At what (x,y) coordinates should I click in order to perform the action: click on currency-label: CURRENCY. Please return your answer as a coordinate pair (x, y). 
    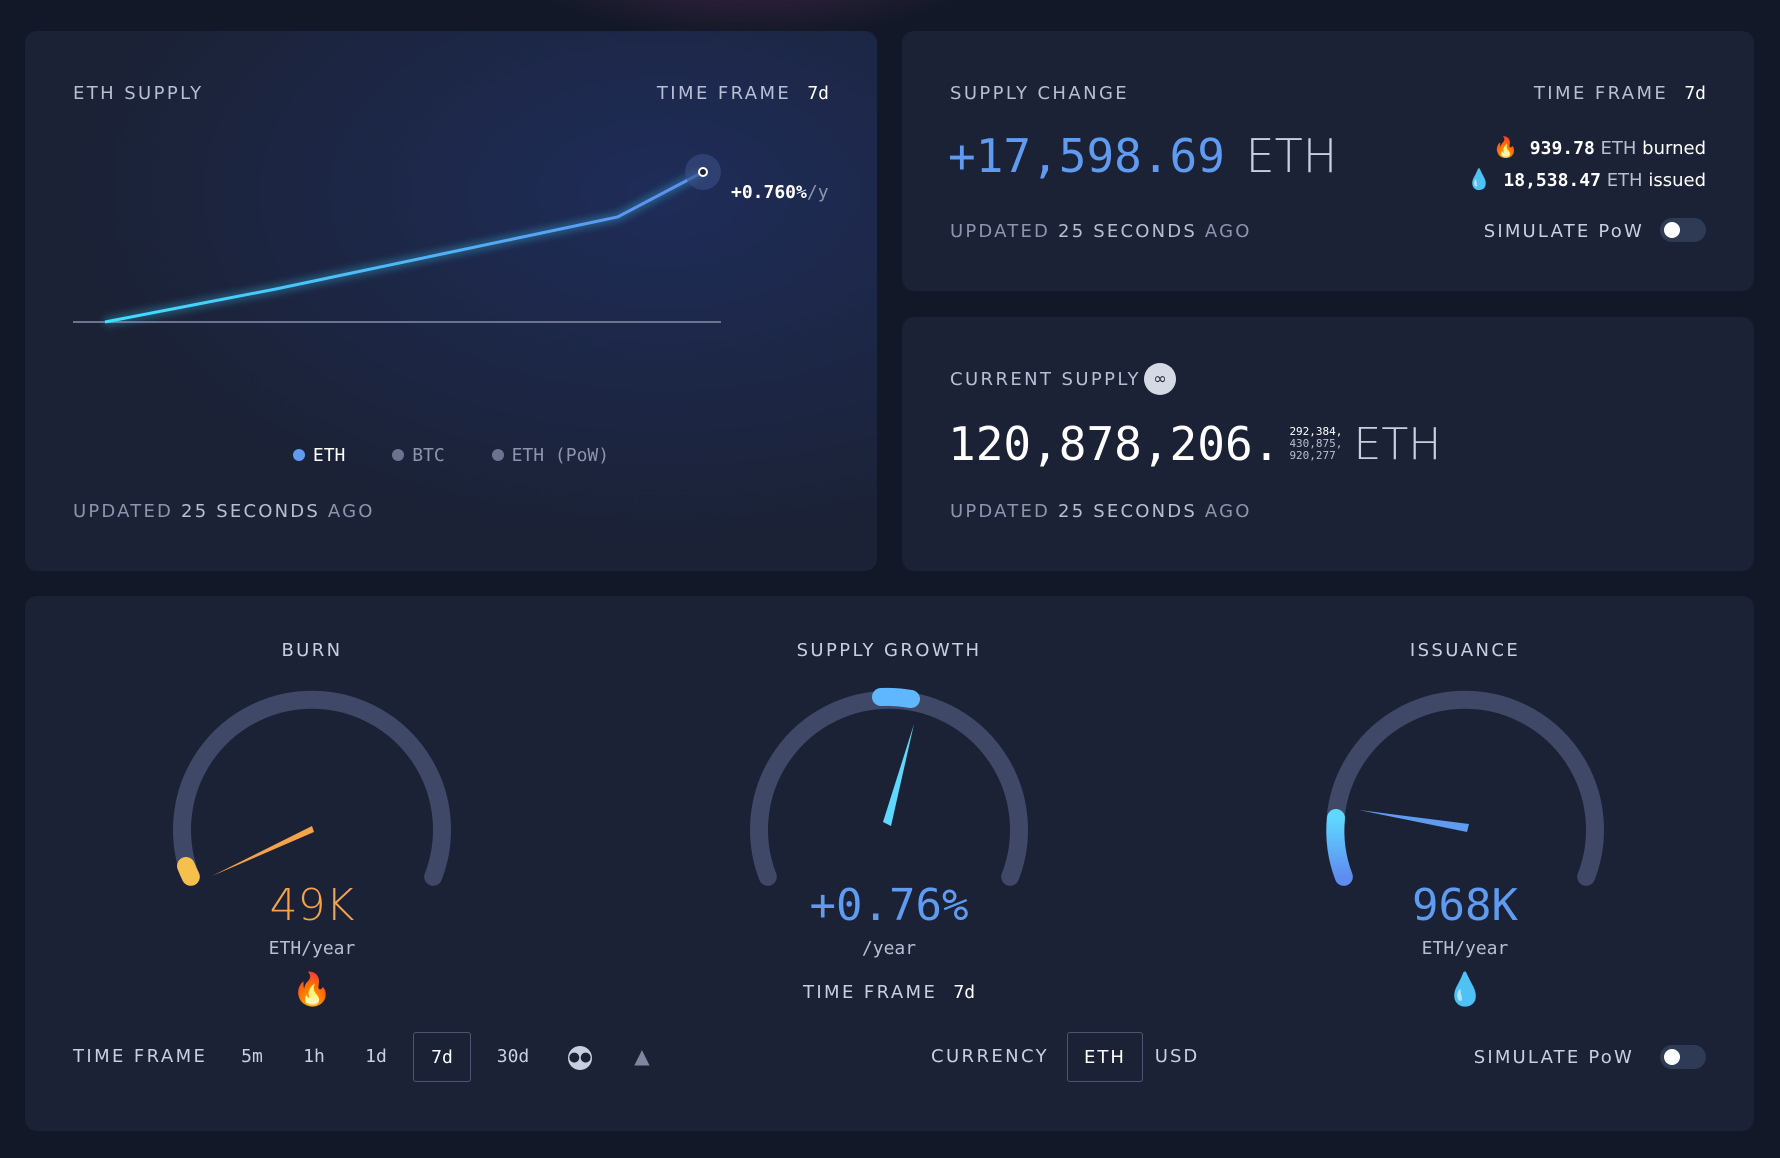
    Looking at the image, I should click on (990, 1056).